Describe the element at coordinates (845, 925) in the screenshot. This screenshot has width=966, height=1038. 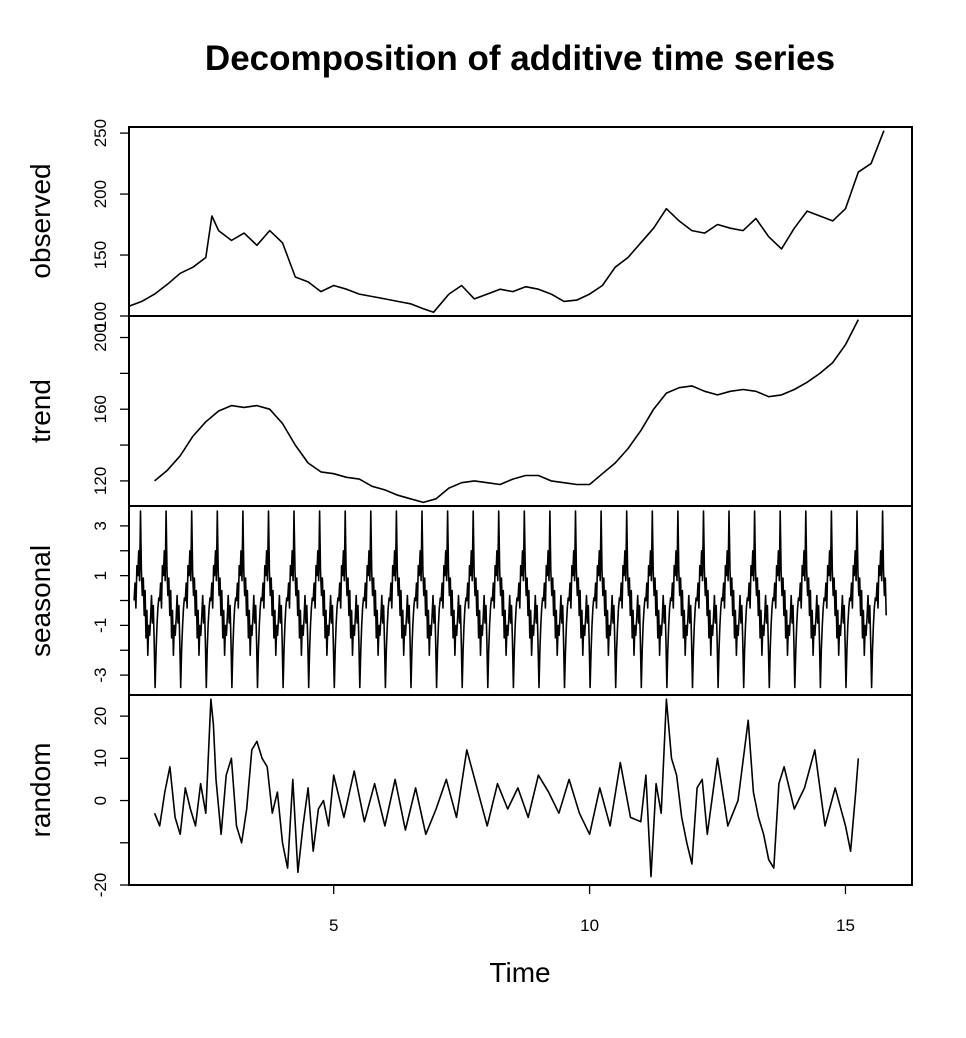
I see `x-tick-label: 15` at that location.